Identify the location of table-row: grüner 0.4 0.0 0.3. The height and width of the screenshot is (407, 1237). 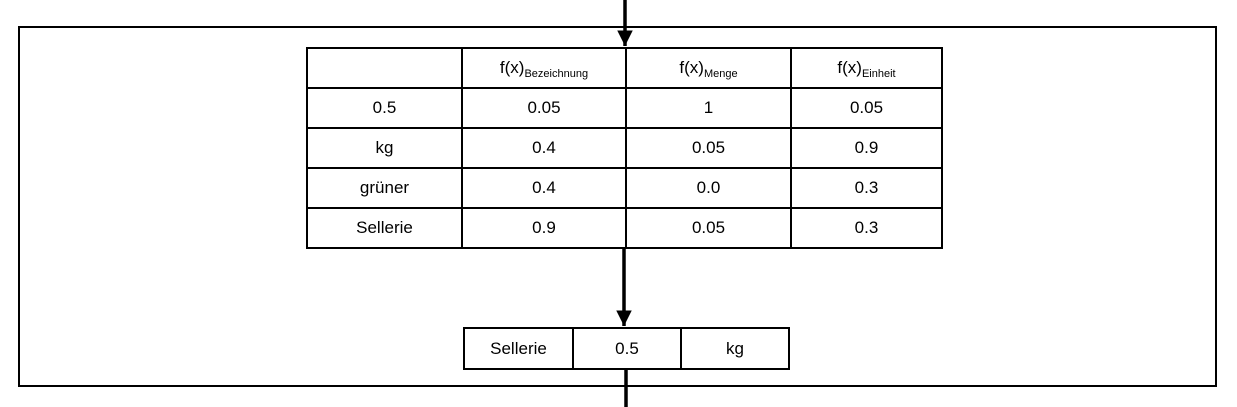
(624, 188).